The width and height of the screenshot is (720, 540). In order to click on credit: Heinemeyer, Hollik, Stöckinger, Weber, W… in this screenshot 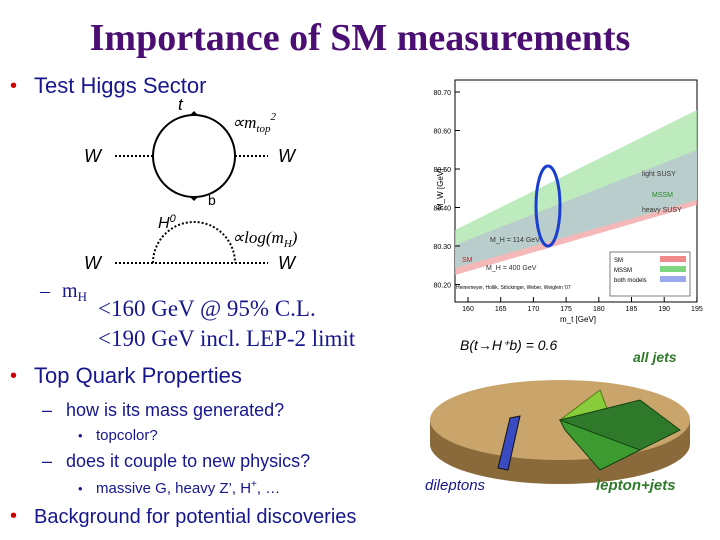, I will do `click(513, 288)`.